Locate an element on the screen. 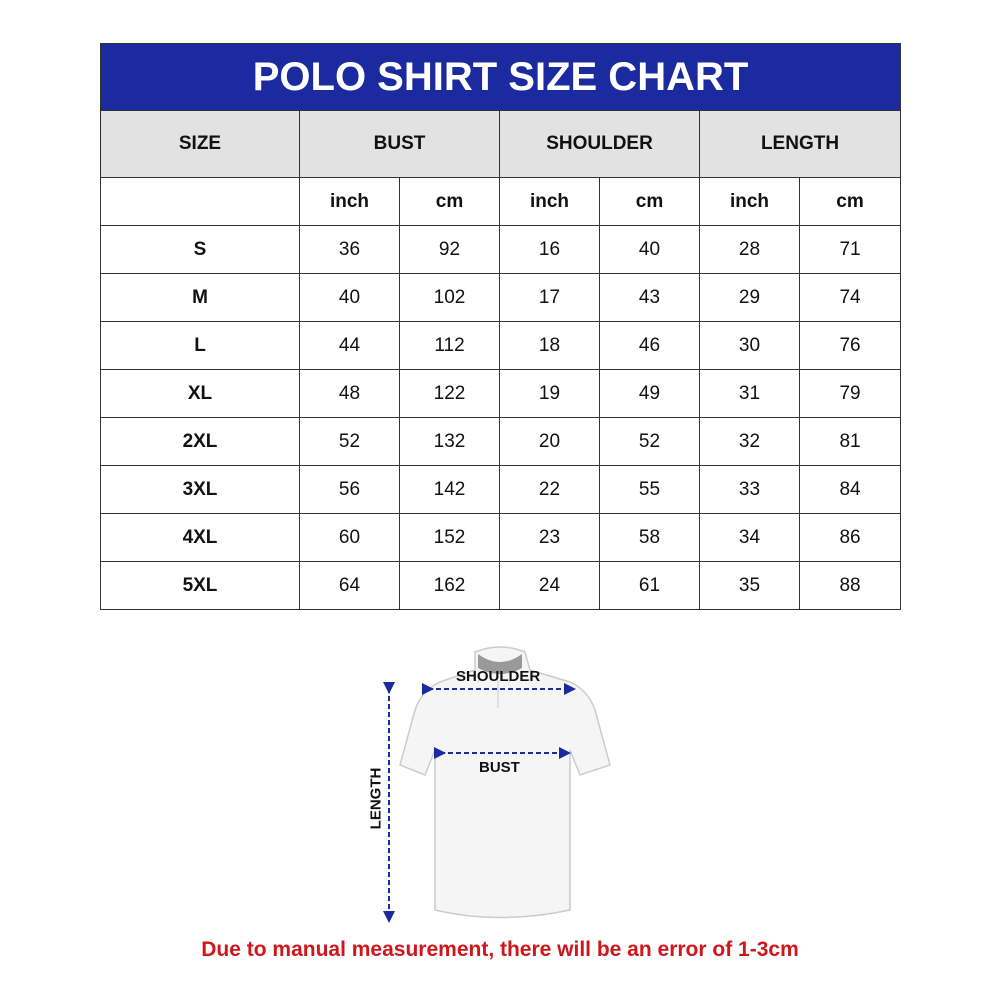 The width and height of the screenshot is (1000, 1000). size-cell: S is located at coordinates (200, 249).